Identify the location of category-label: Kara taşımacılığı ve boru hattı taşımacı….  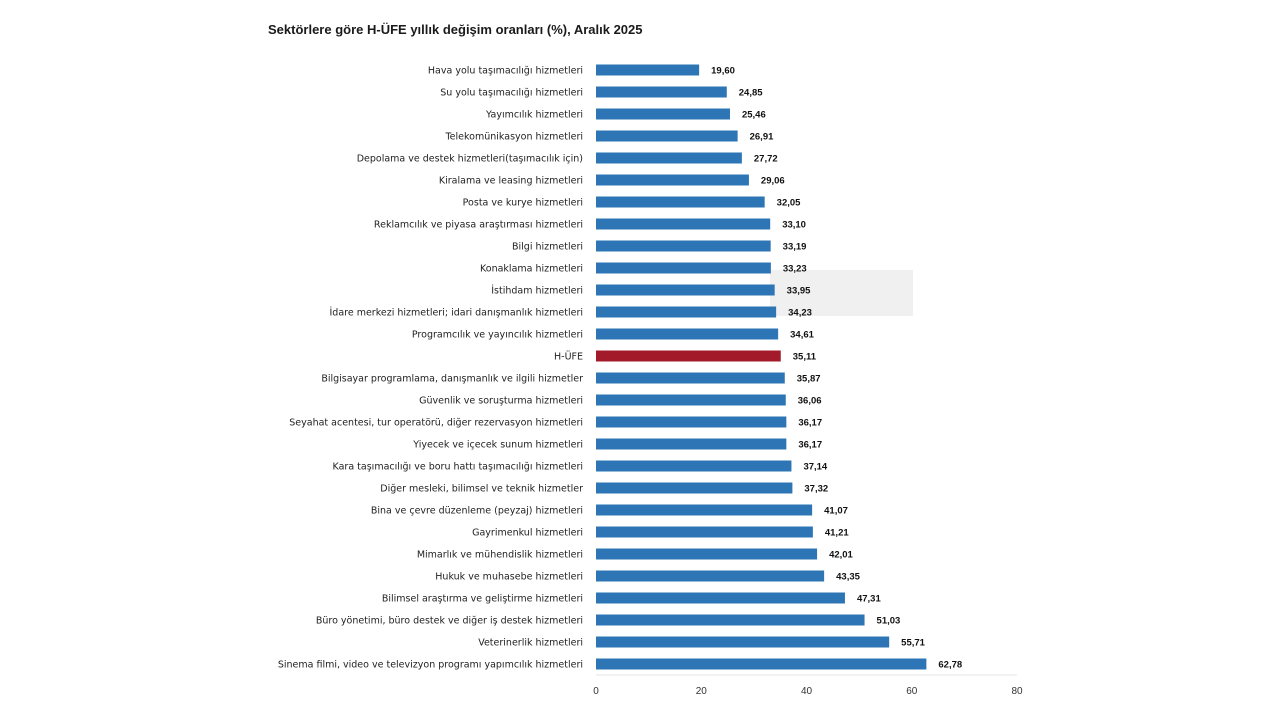
(458, 467).